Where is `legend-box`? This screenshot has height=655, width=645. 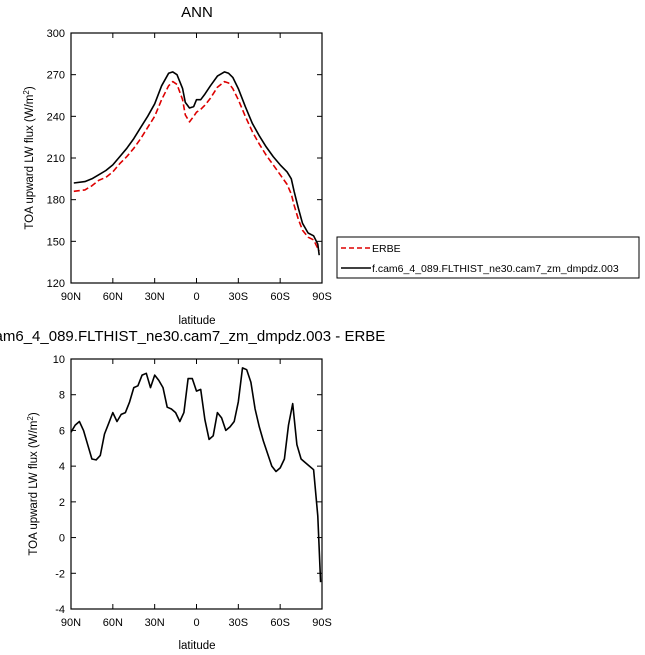 legend-box is located at coordinates (488, 257).